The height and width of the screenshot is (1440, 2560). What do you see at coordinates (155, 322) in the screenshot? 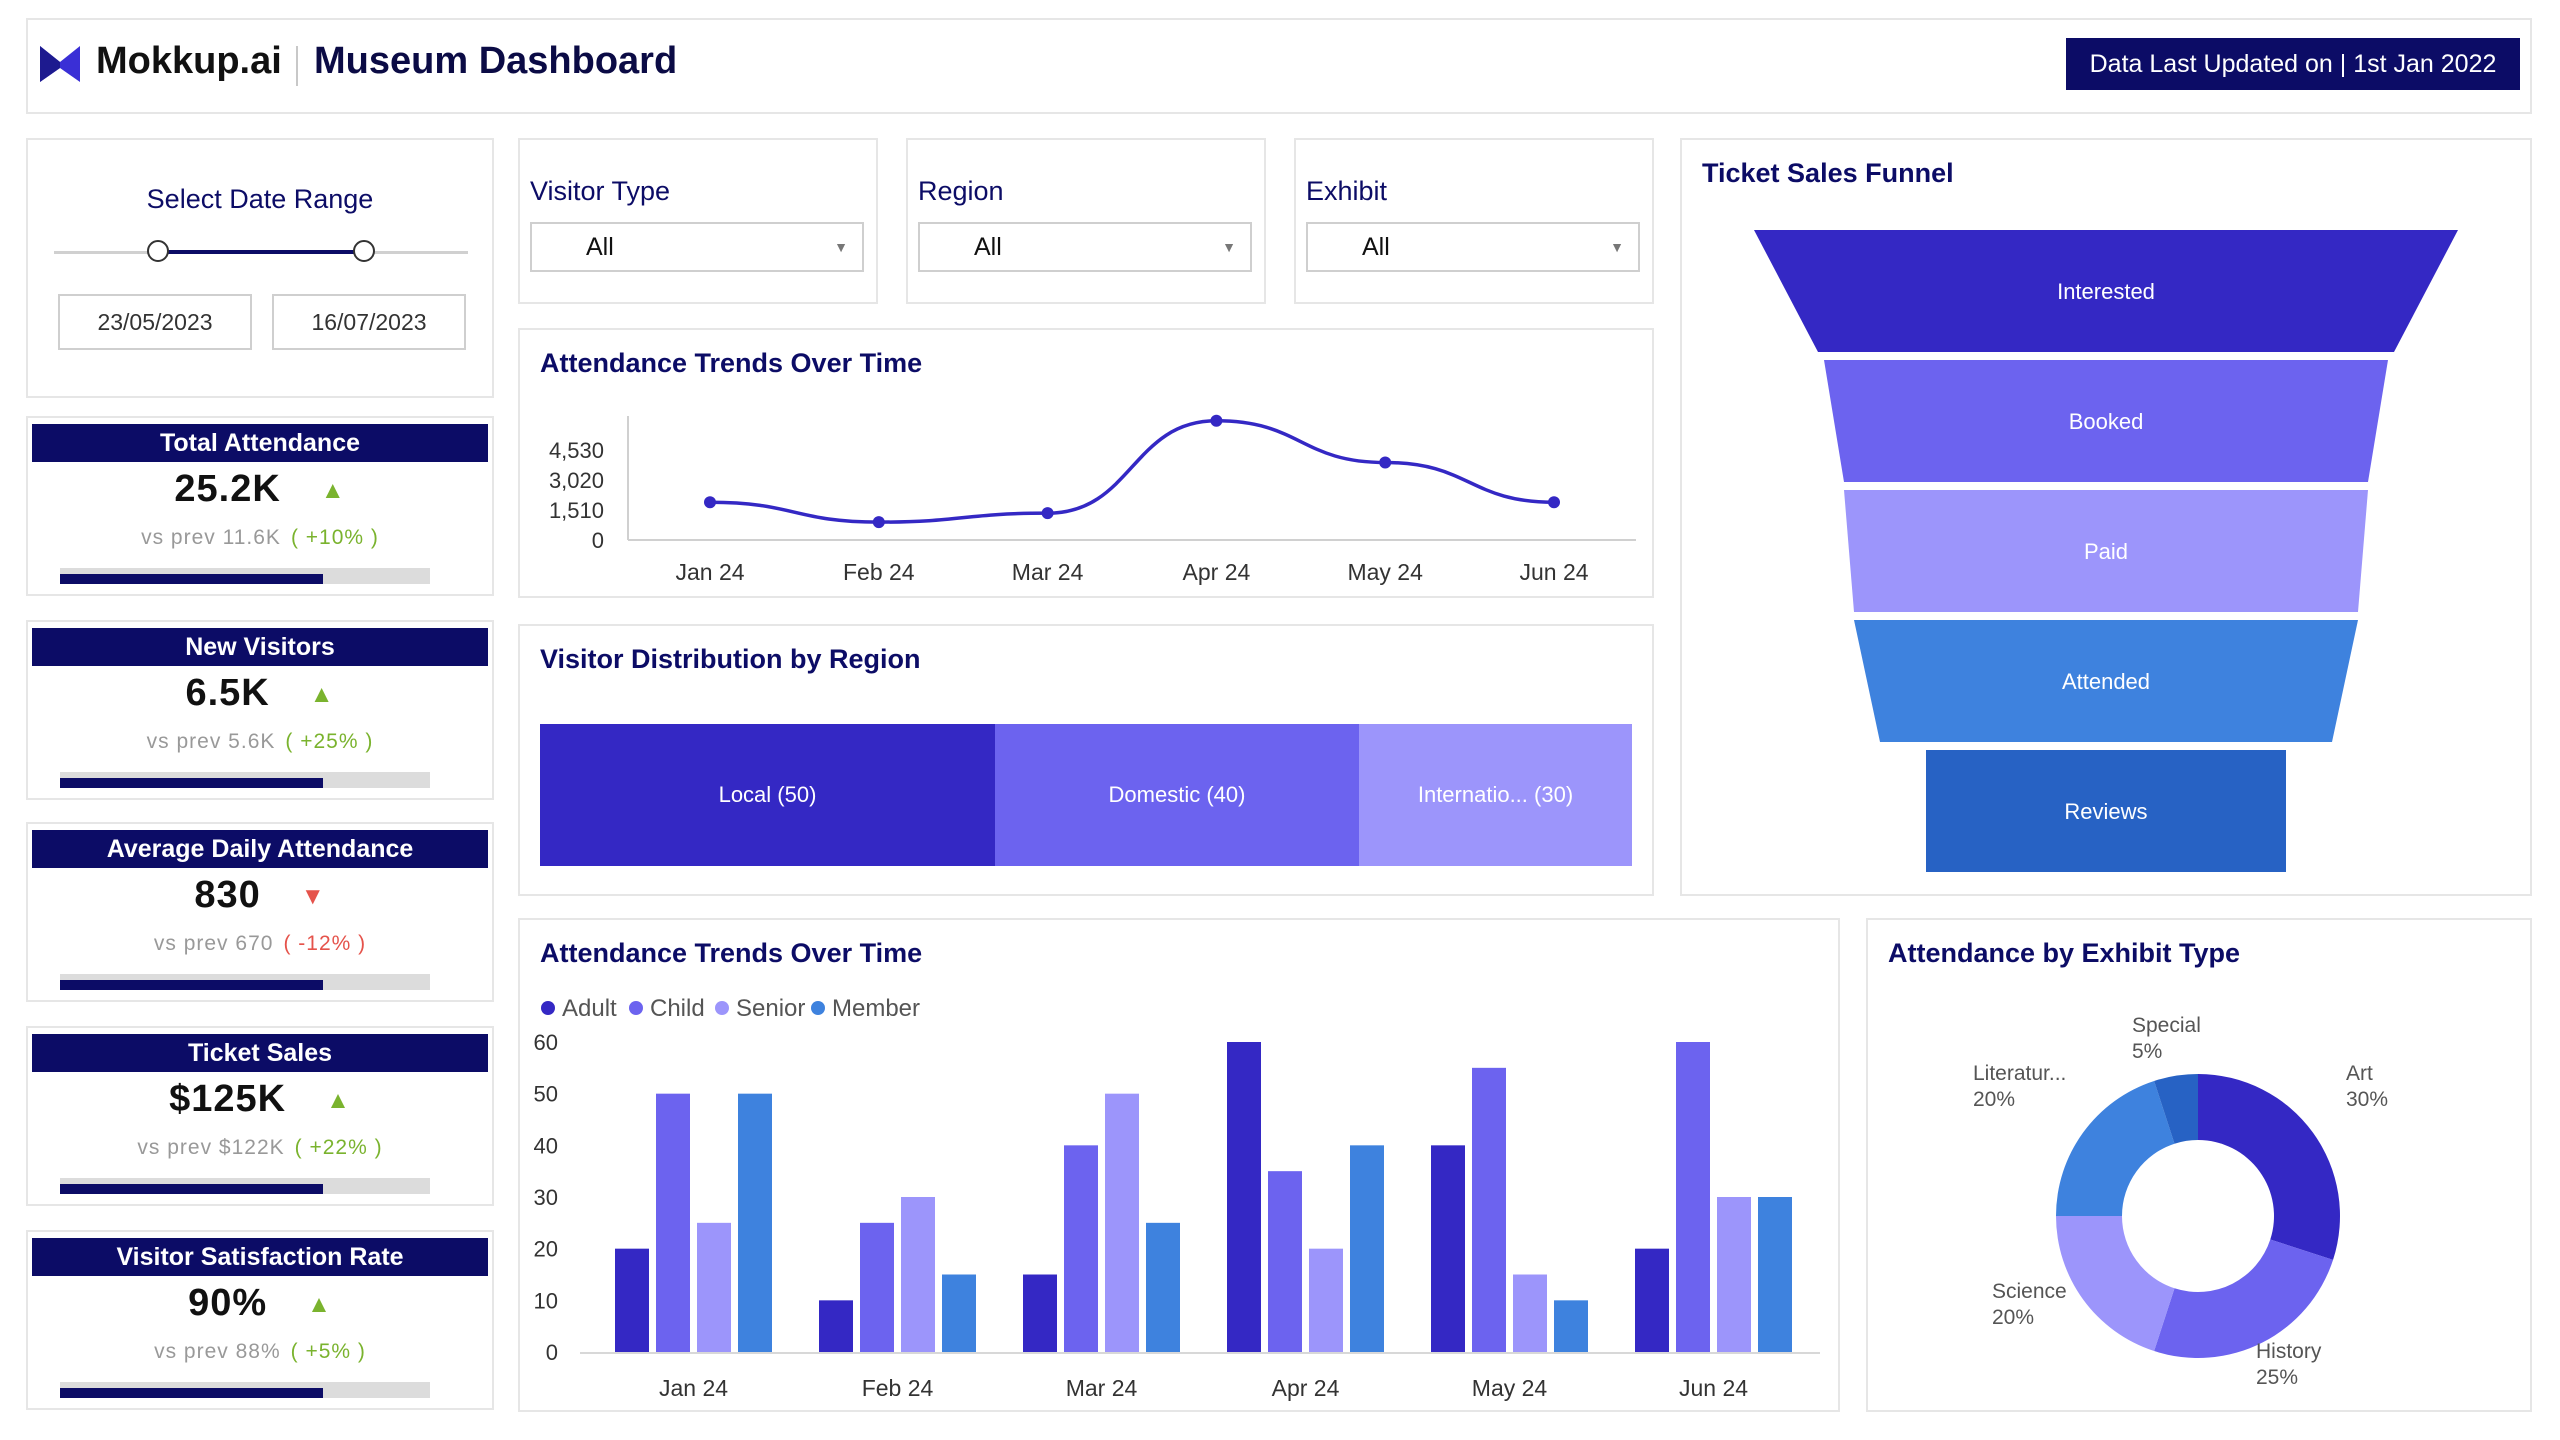
I see `start-date-input: 23/05/2023` at bounding box center [155, 322].